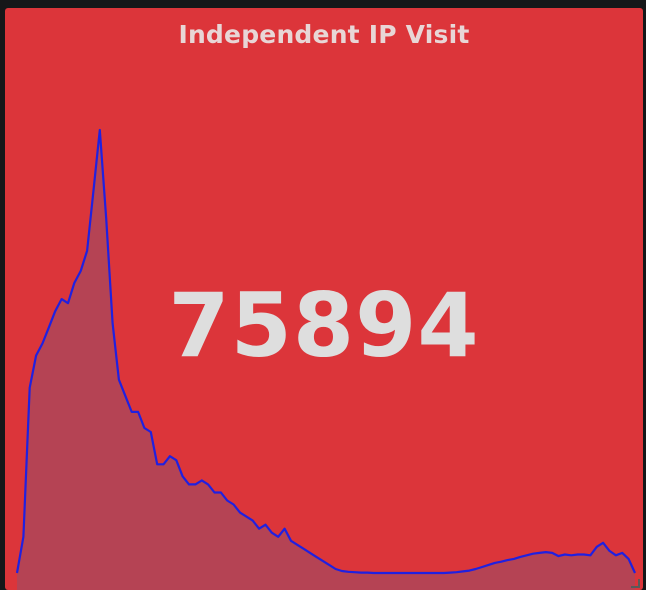 This screenshot has height=590, width=646. I want to click on panel-title: Independent IP Visit, so click(324, 34).